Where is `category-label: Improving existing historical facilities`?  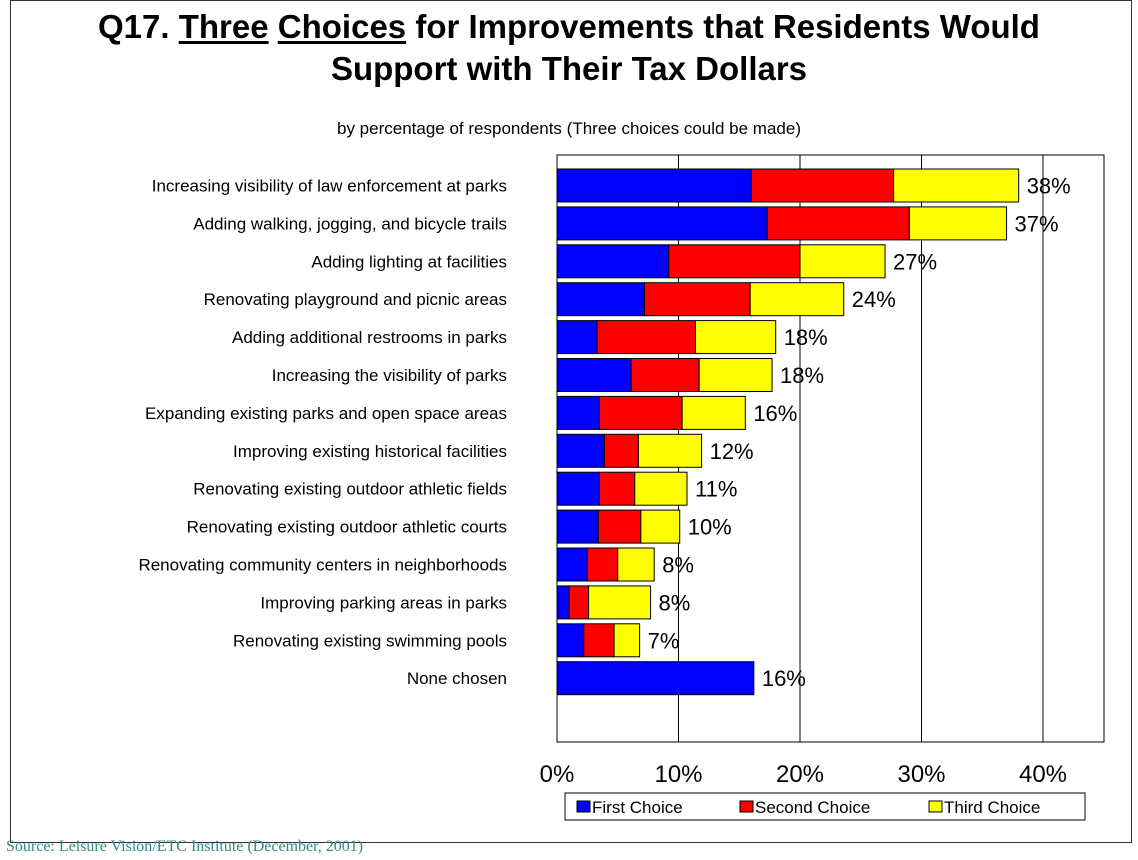
category-label: Improving existing historical facilities is located at coordinates (370, 451).